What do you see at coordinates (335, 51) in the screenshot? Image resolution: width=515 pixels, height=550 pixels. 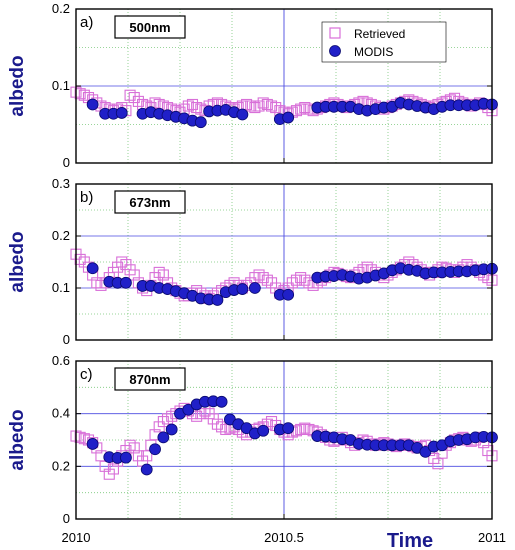 I see `legend-modis-marker` at bounding box center [335, 51].